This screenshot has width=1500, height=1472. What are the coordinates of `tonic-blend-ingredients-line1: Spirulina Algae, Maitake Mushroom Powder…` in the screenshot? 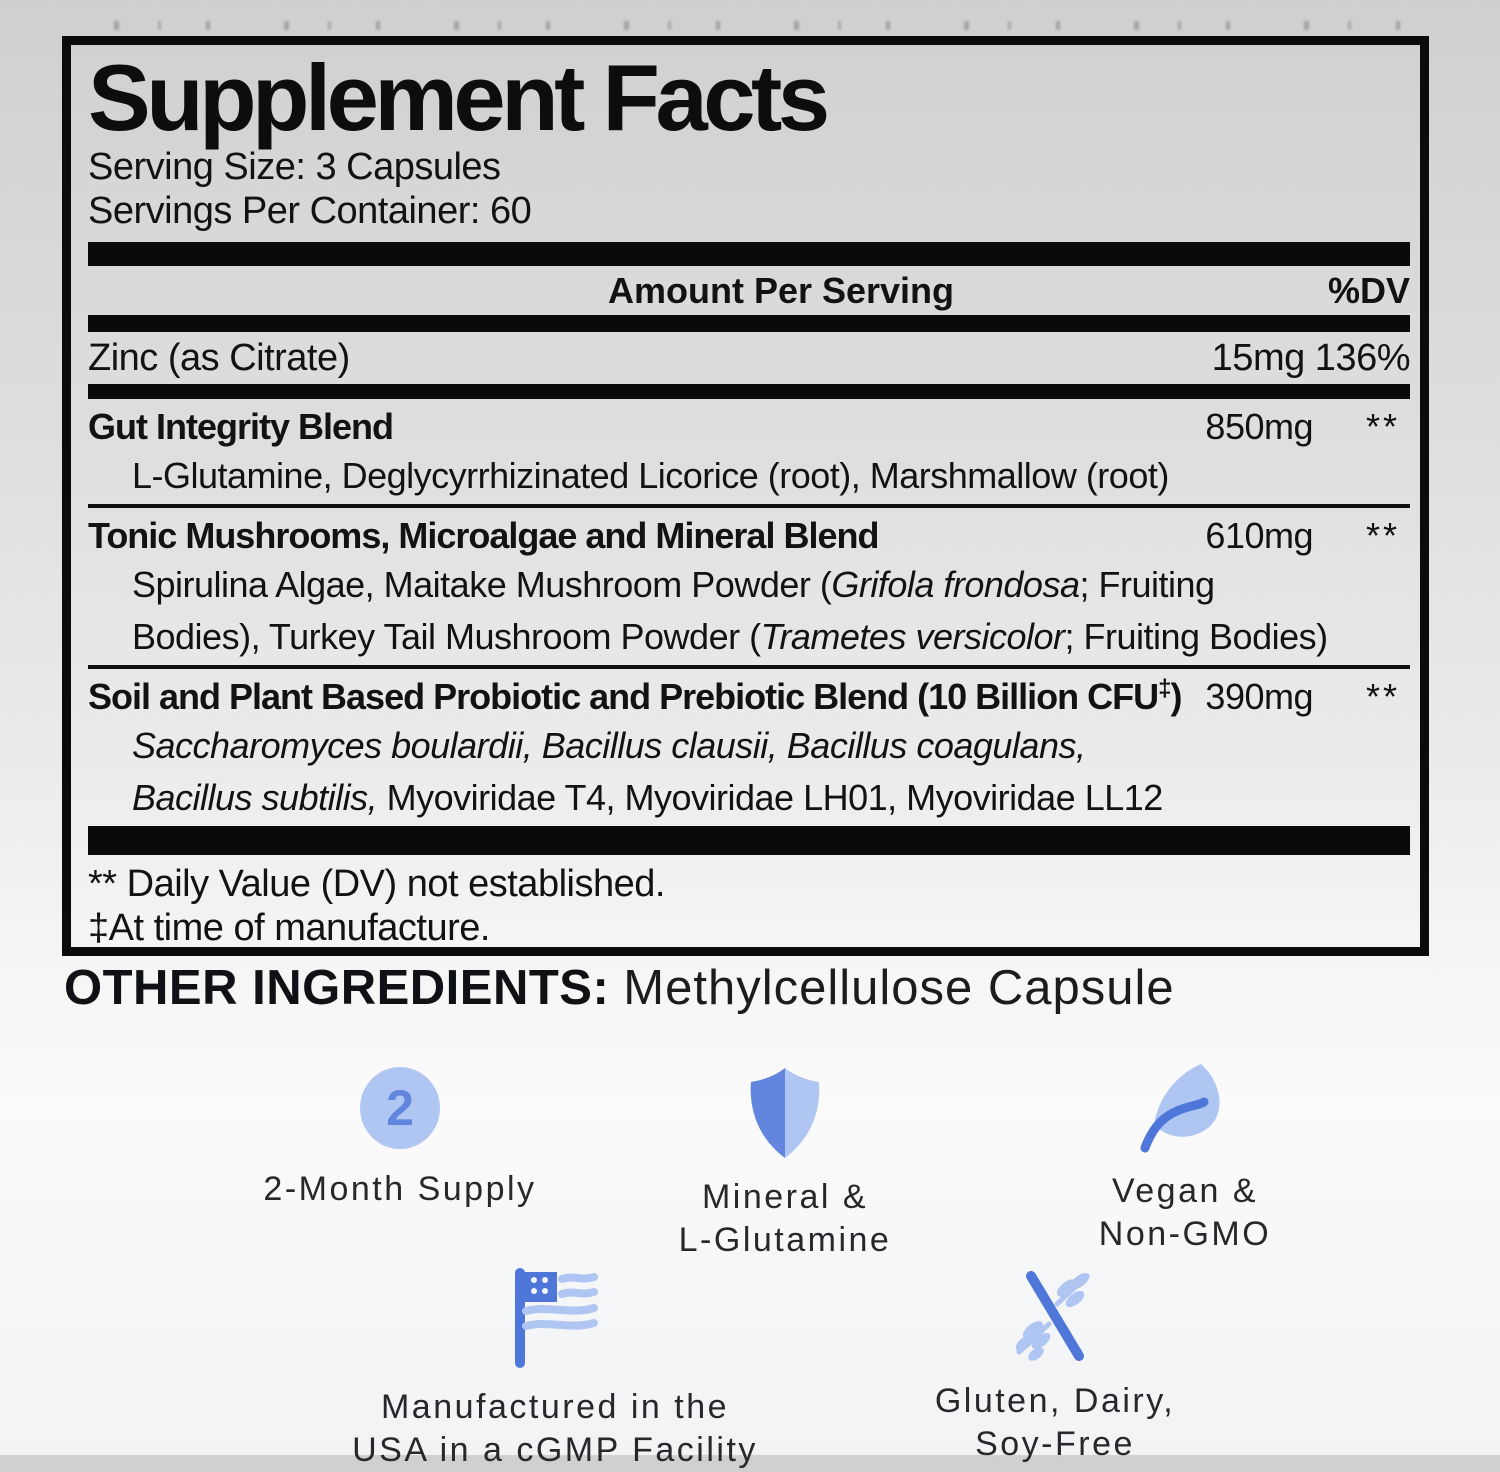 It's located at (749, 587).